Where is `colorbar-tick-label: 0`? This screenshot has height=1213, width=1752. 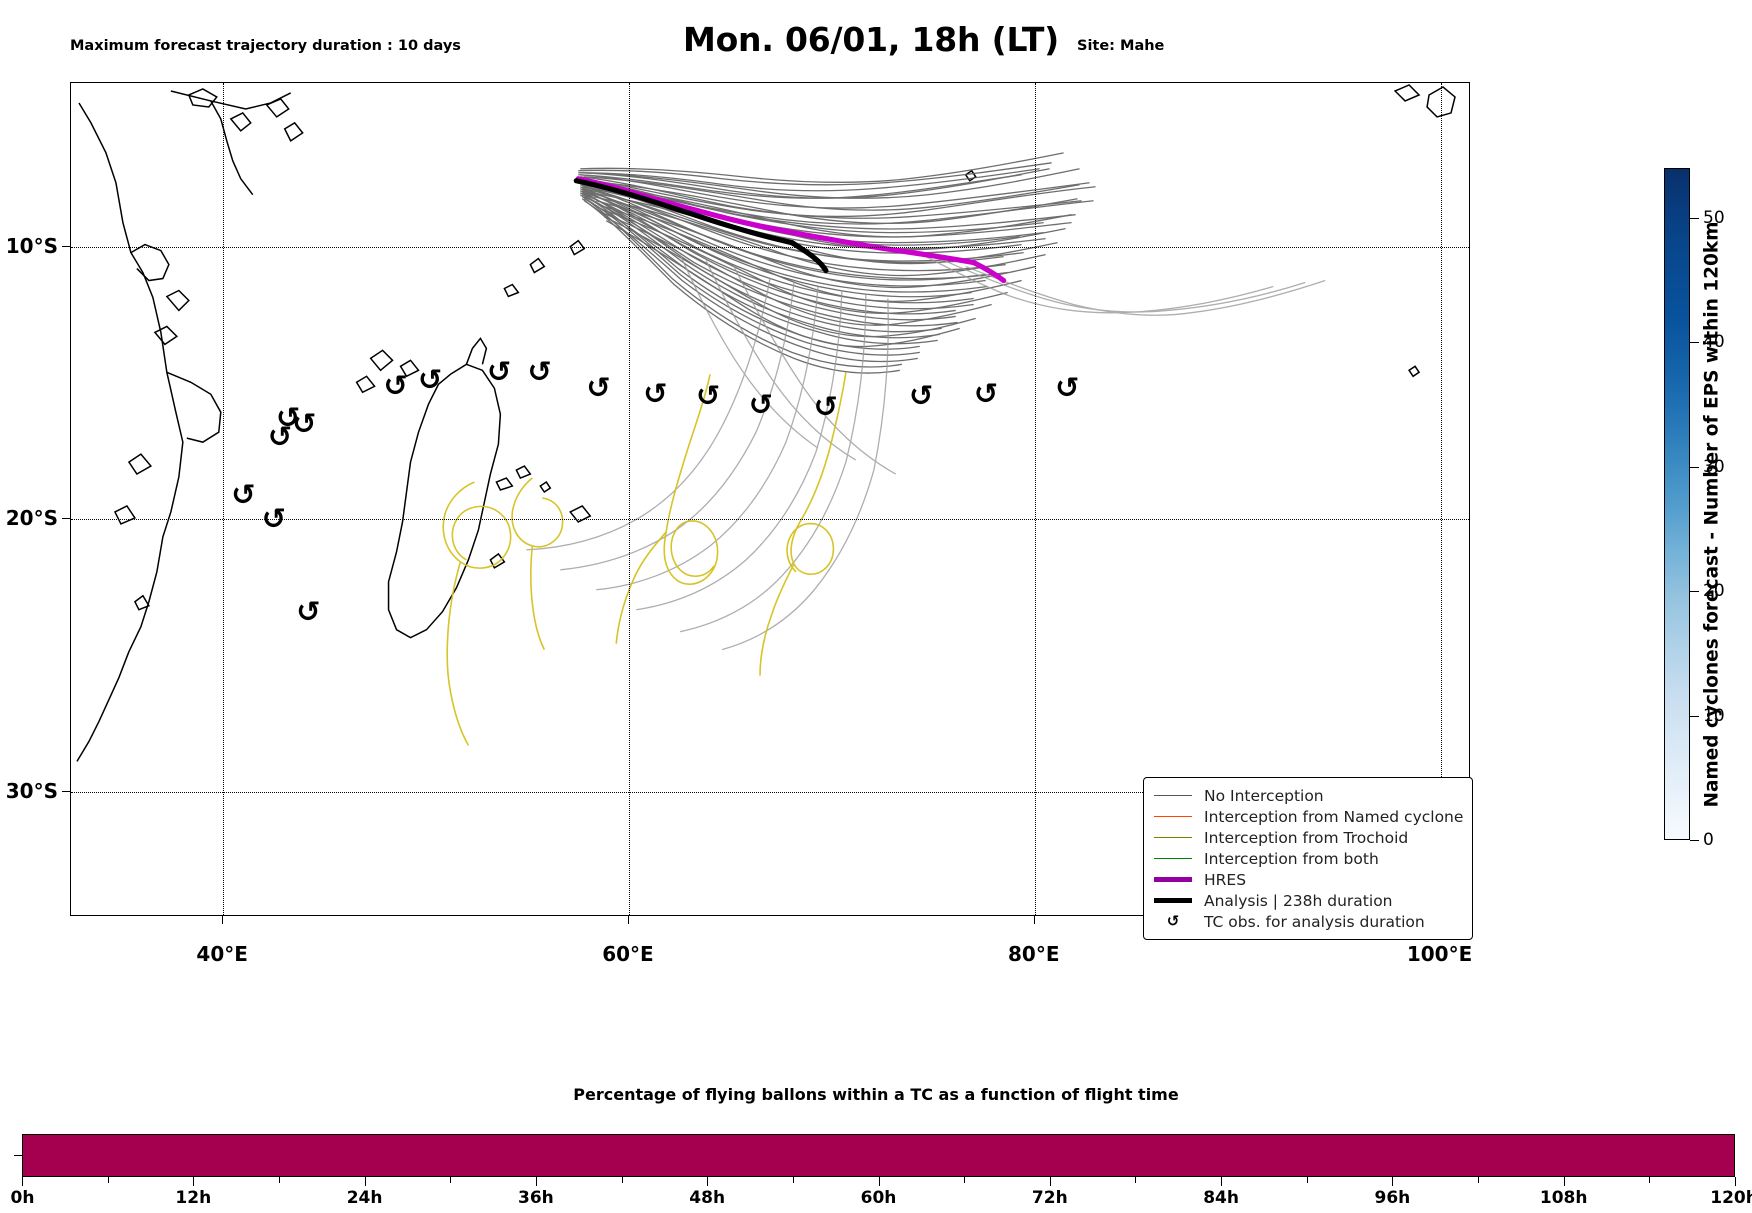 colorbar-tick-label: 0 is located at coordinates (1708, 840).